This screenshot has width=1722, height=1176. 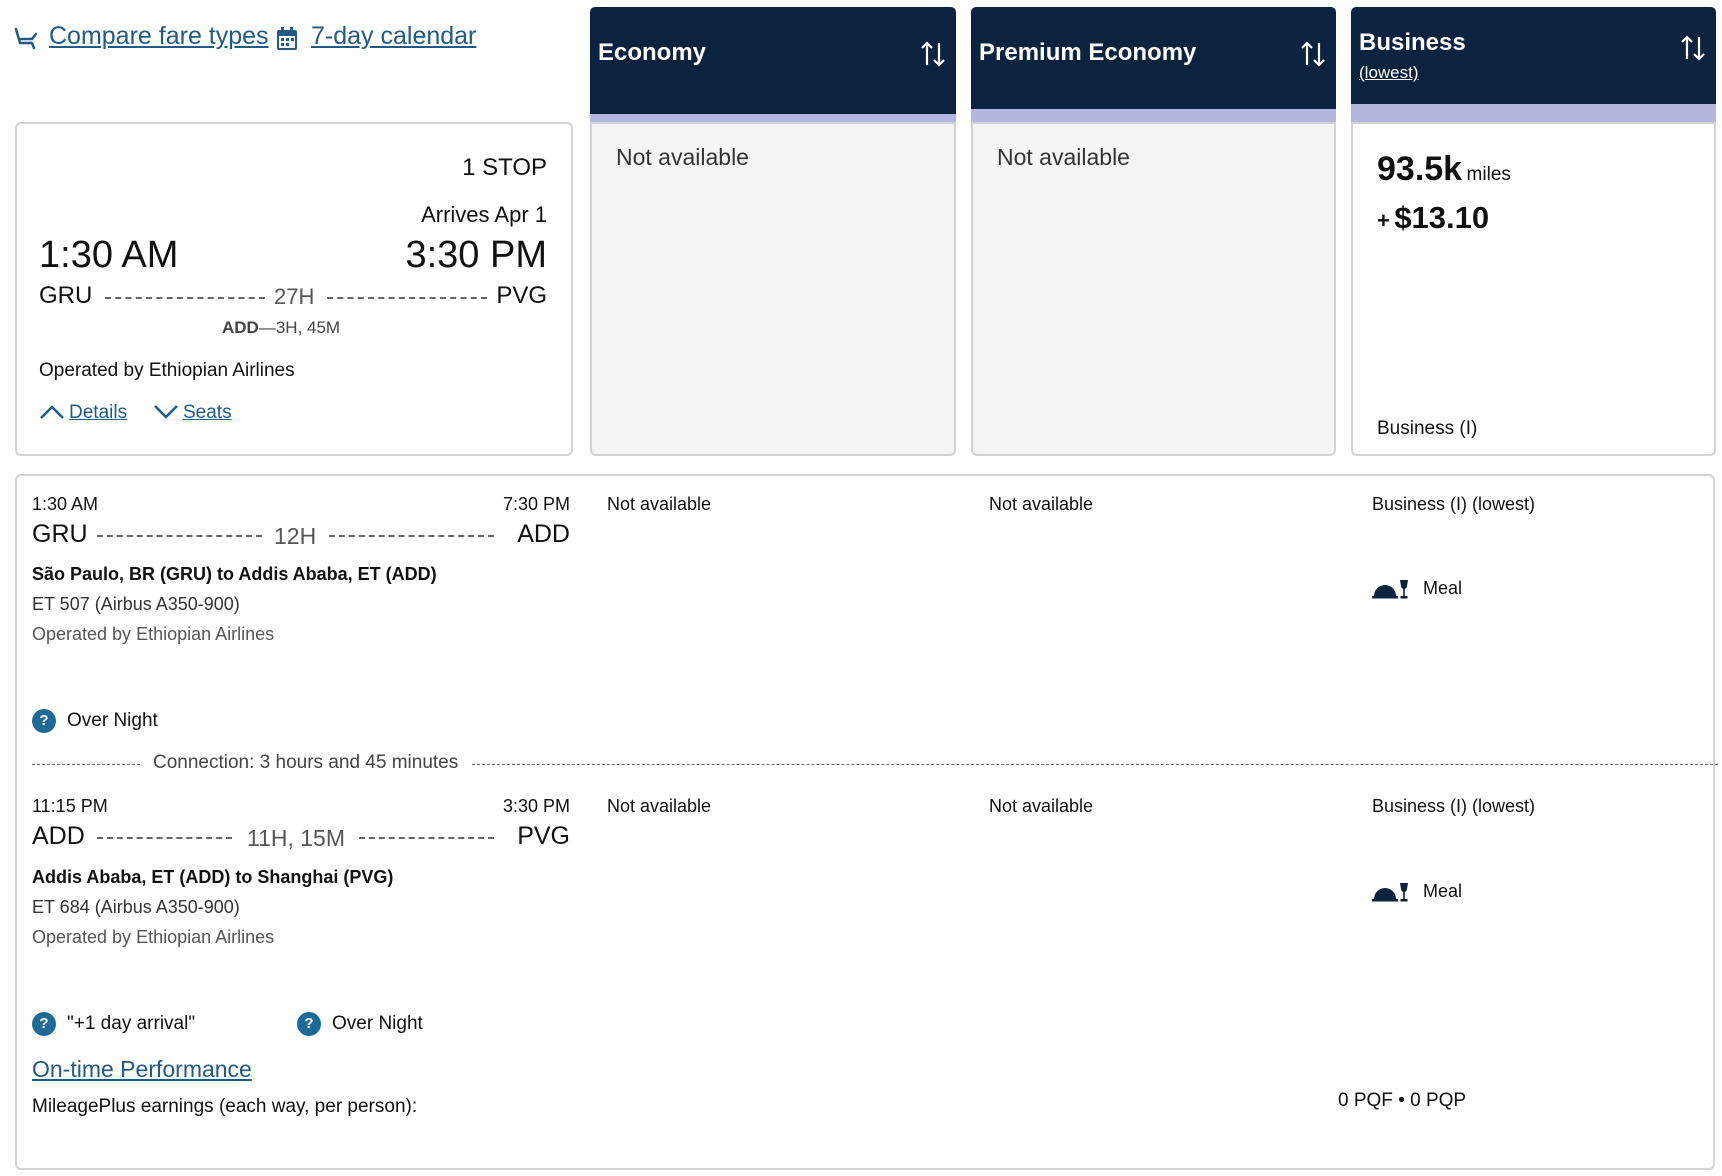 What do you see at coordinates (1427, 428) in the screenshot?
I see `business-cabin: Business (I)` at bounding box center [1427, 428].